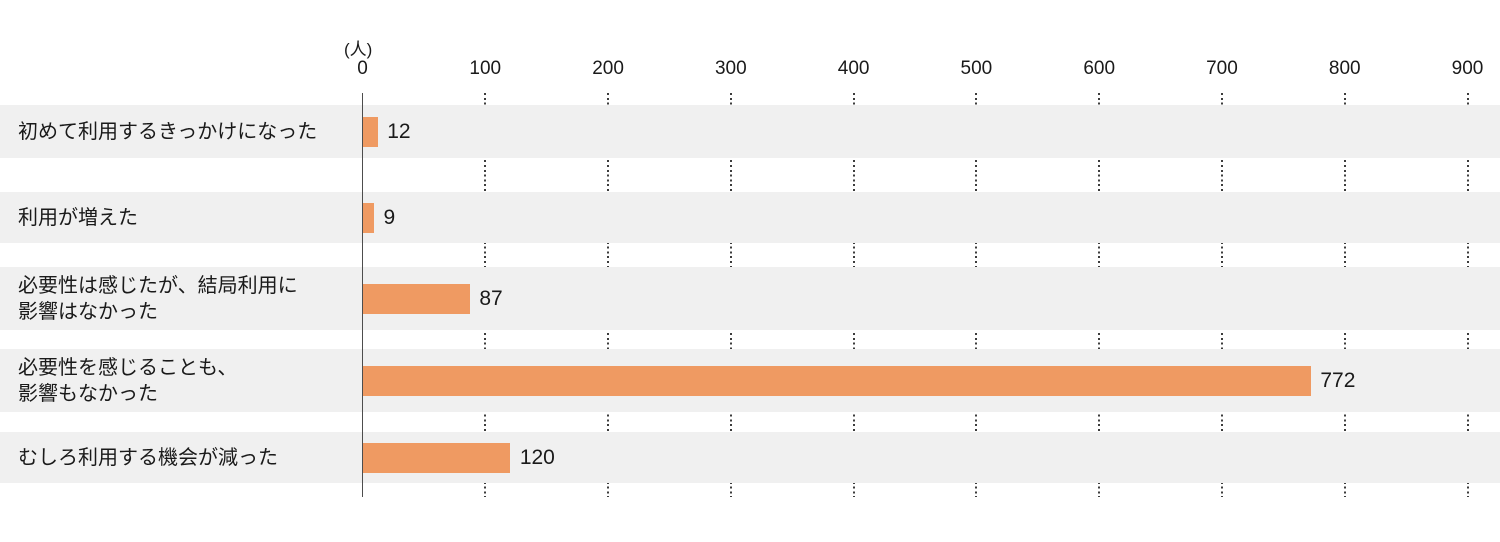 The width and height of the screenshot is (1500, 542). I want to click on x-axis-tick-label: 800, so click(1344, 68).